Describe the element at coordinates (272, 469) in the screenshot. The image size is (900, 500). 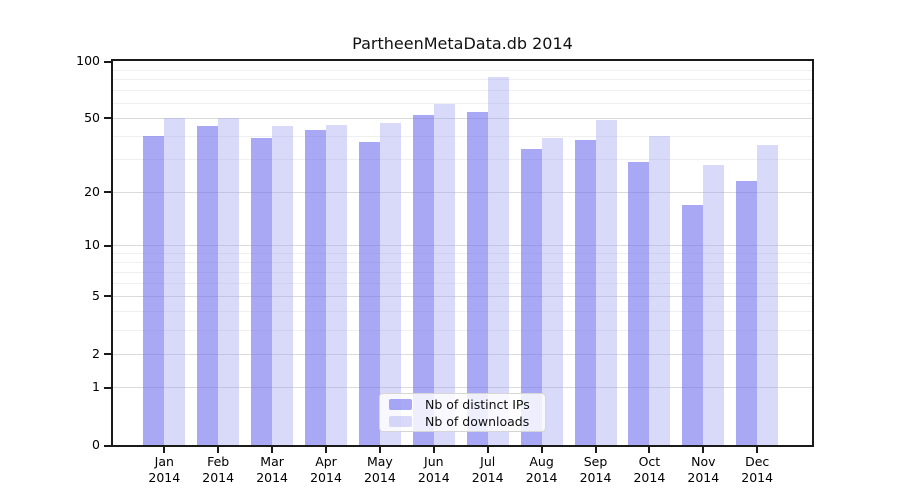
I see `x-tick-label: Mar 2014` at that location.